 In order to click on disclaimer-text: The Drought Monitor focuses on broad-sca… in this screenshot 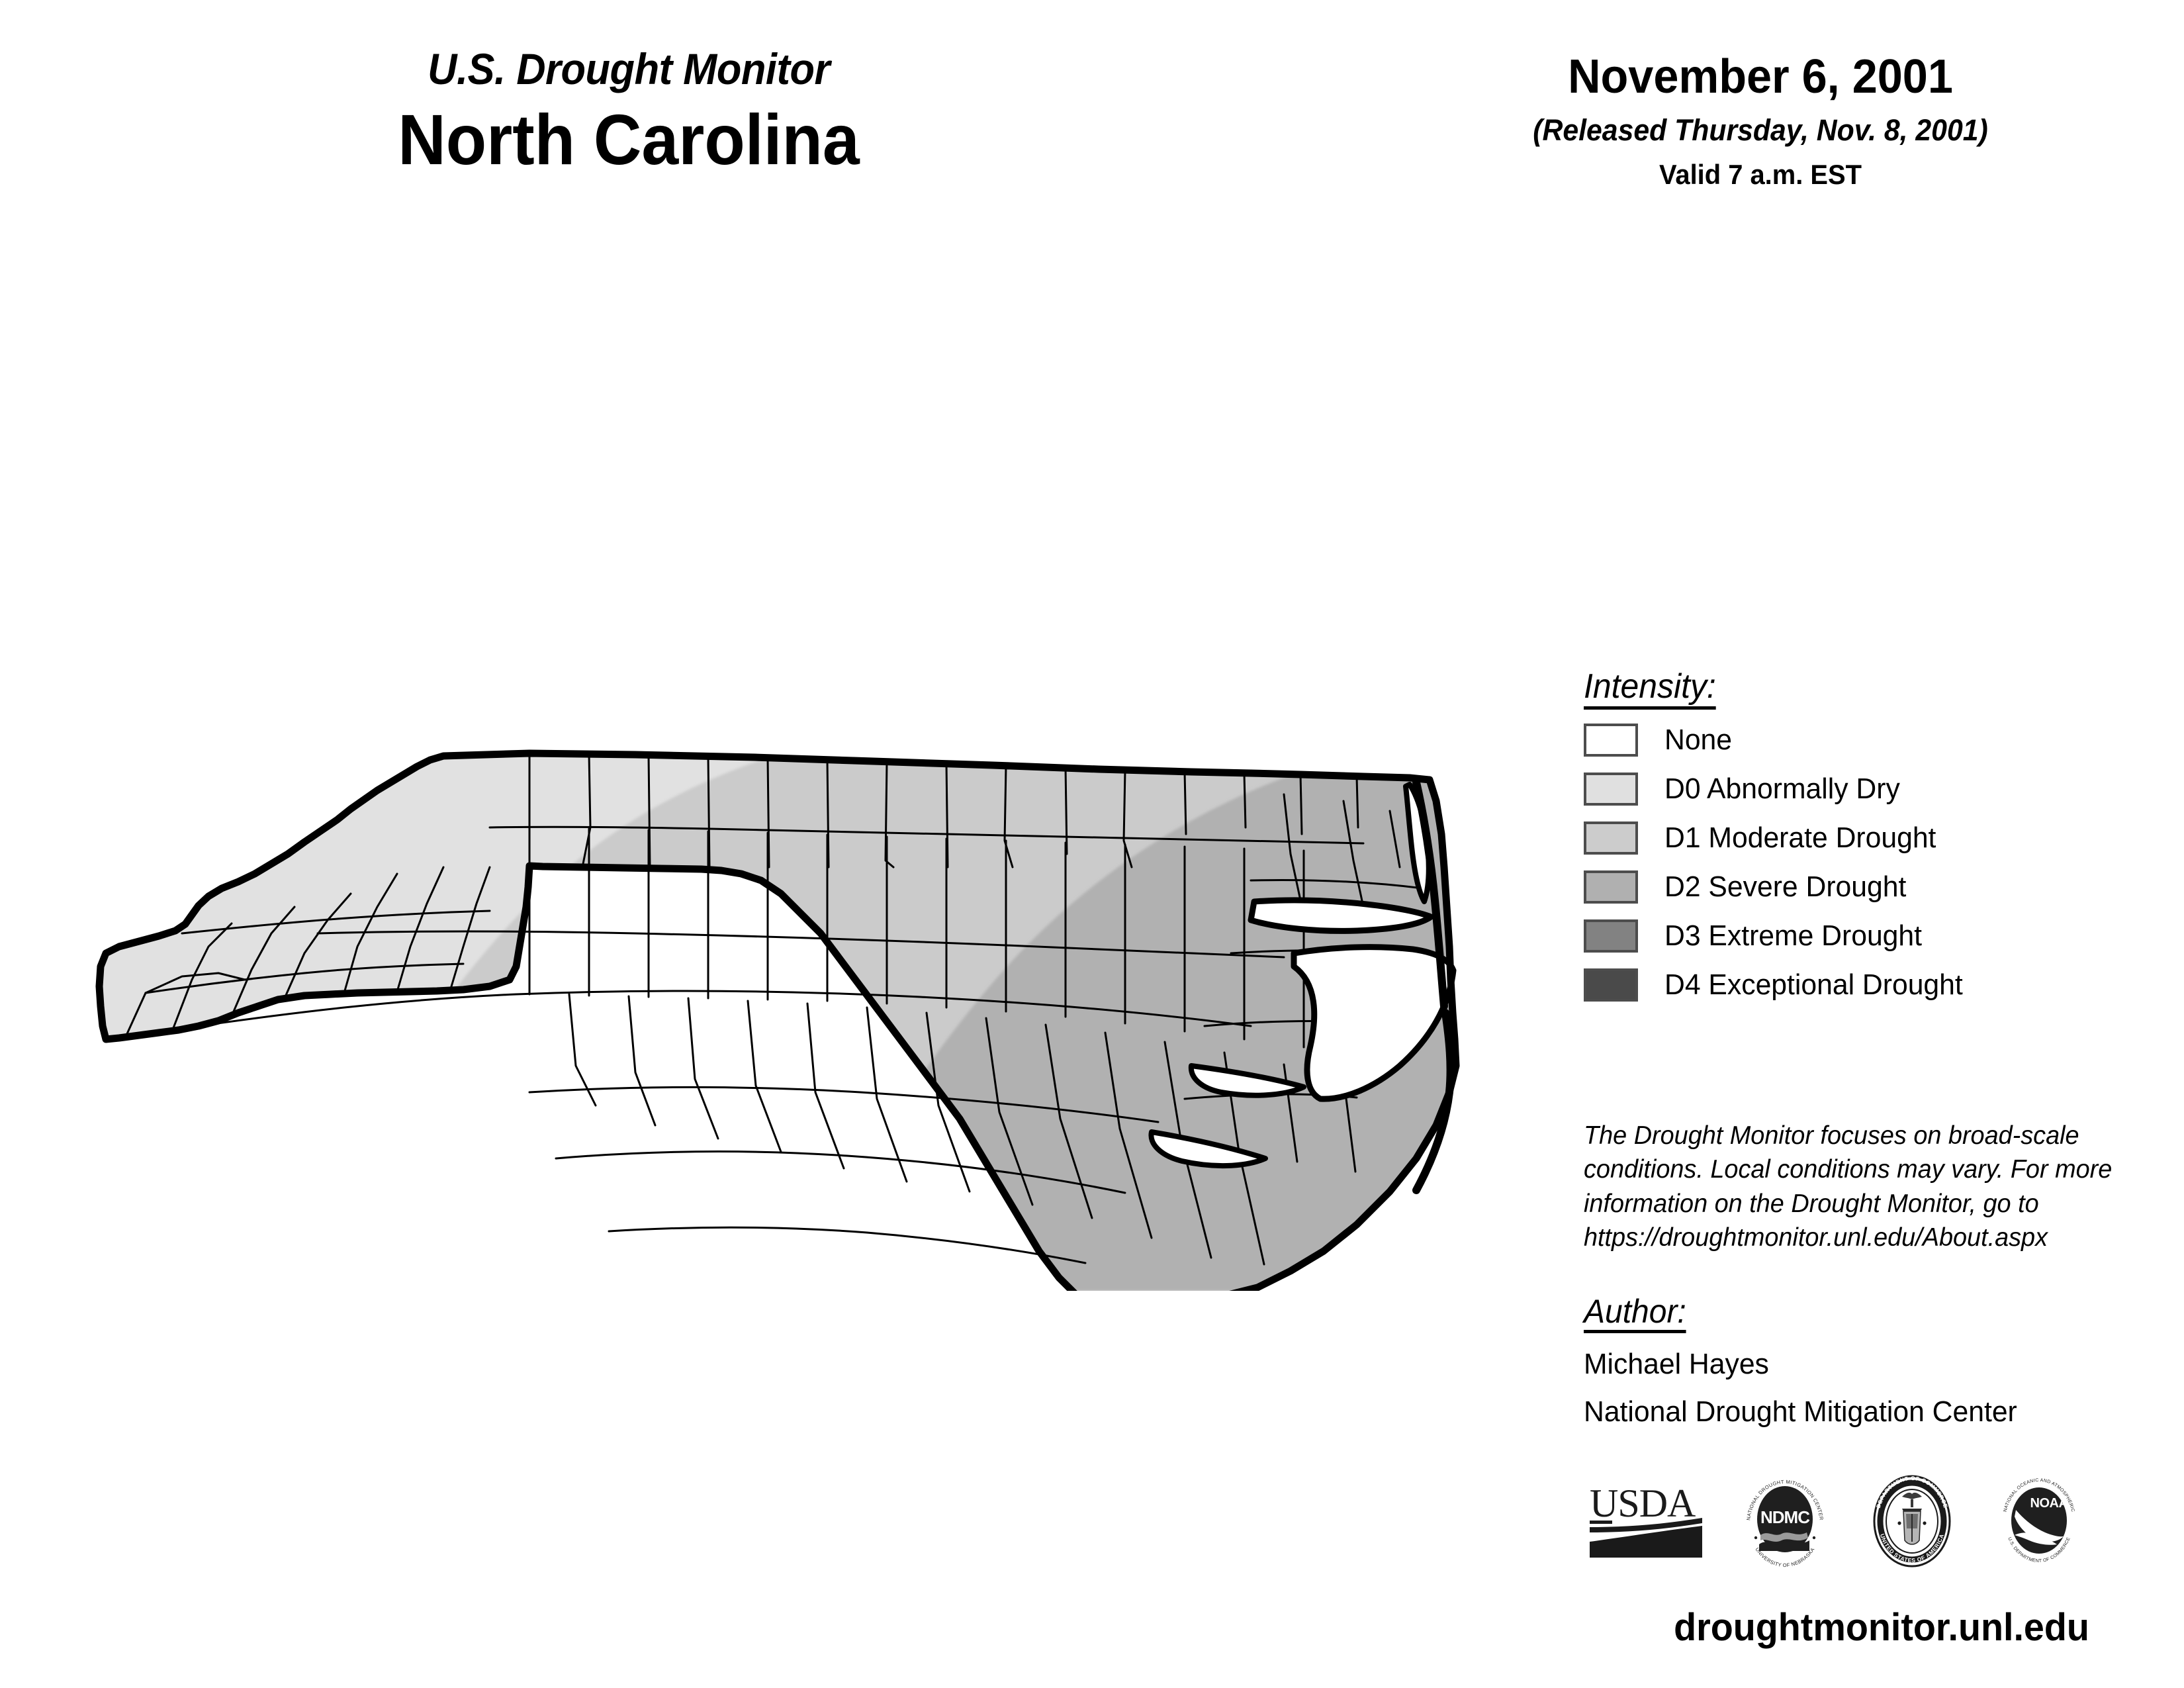, I will do `click(1884, 1187)`.